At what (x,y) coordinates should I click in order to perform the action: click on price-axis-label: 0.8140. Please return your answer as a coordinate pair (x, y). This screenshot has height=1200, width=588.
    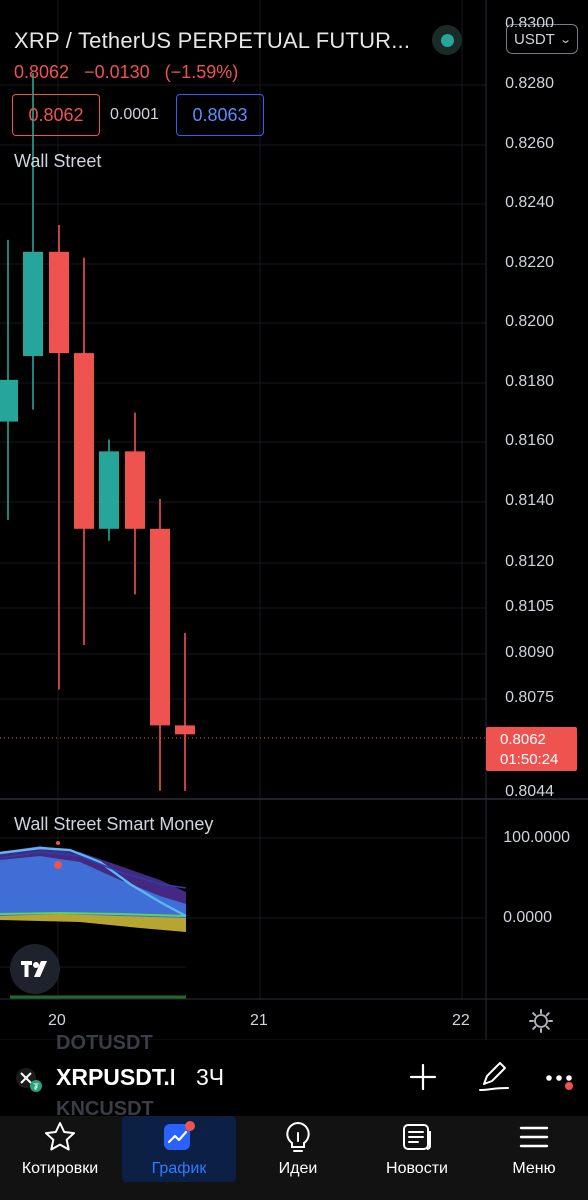
    Looking at the image, I should click on (529, 500).